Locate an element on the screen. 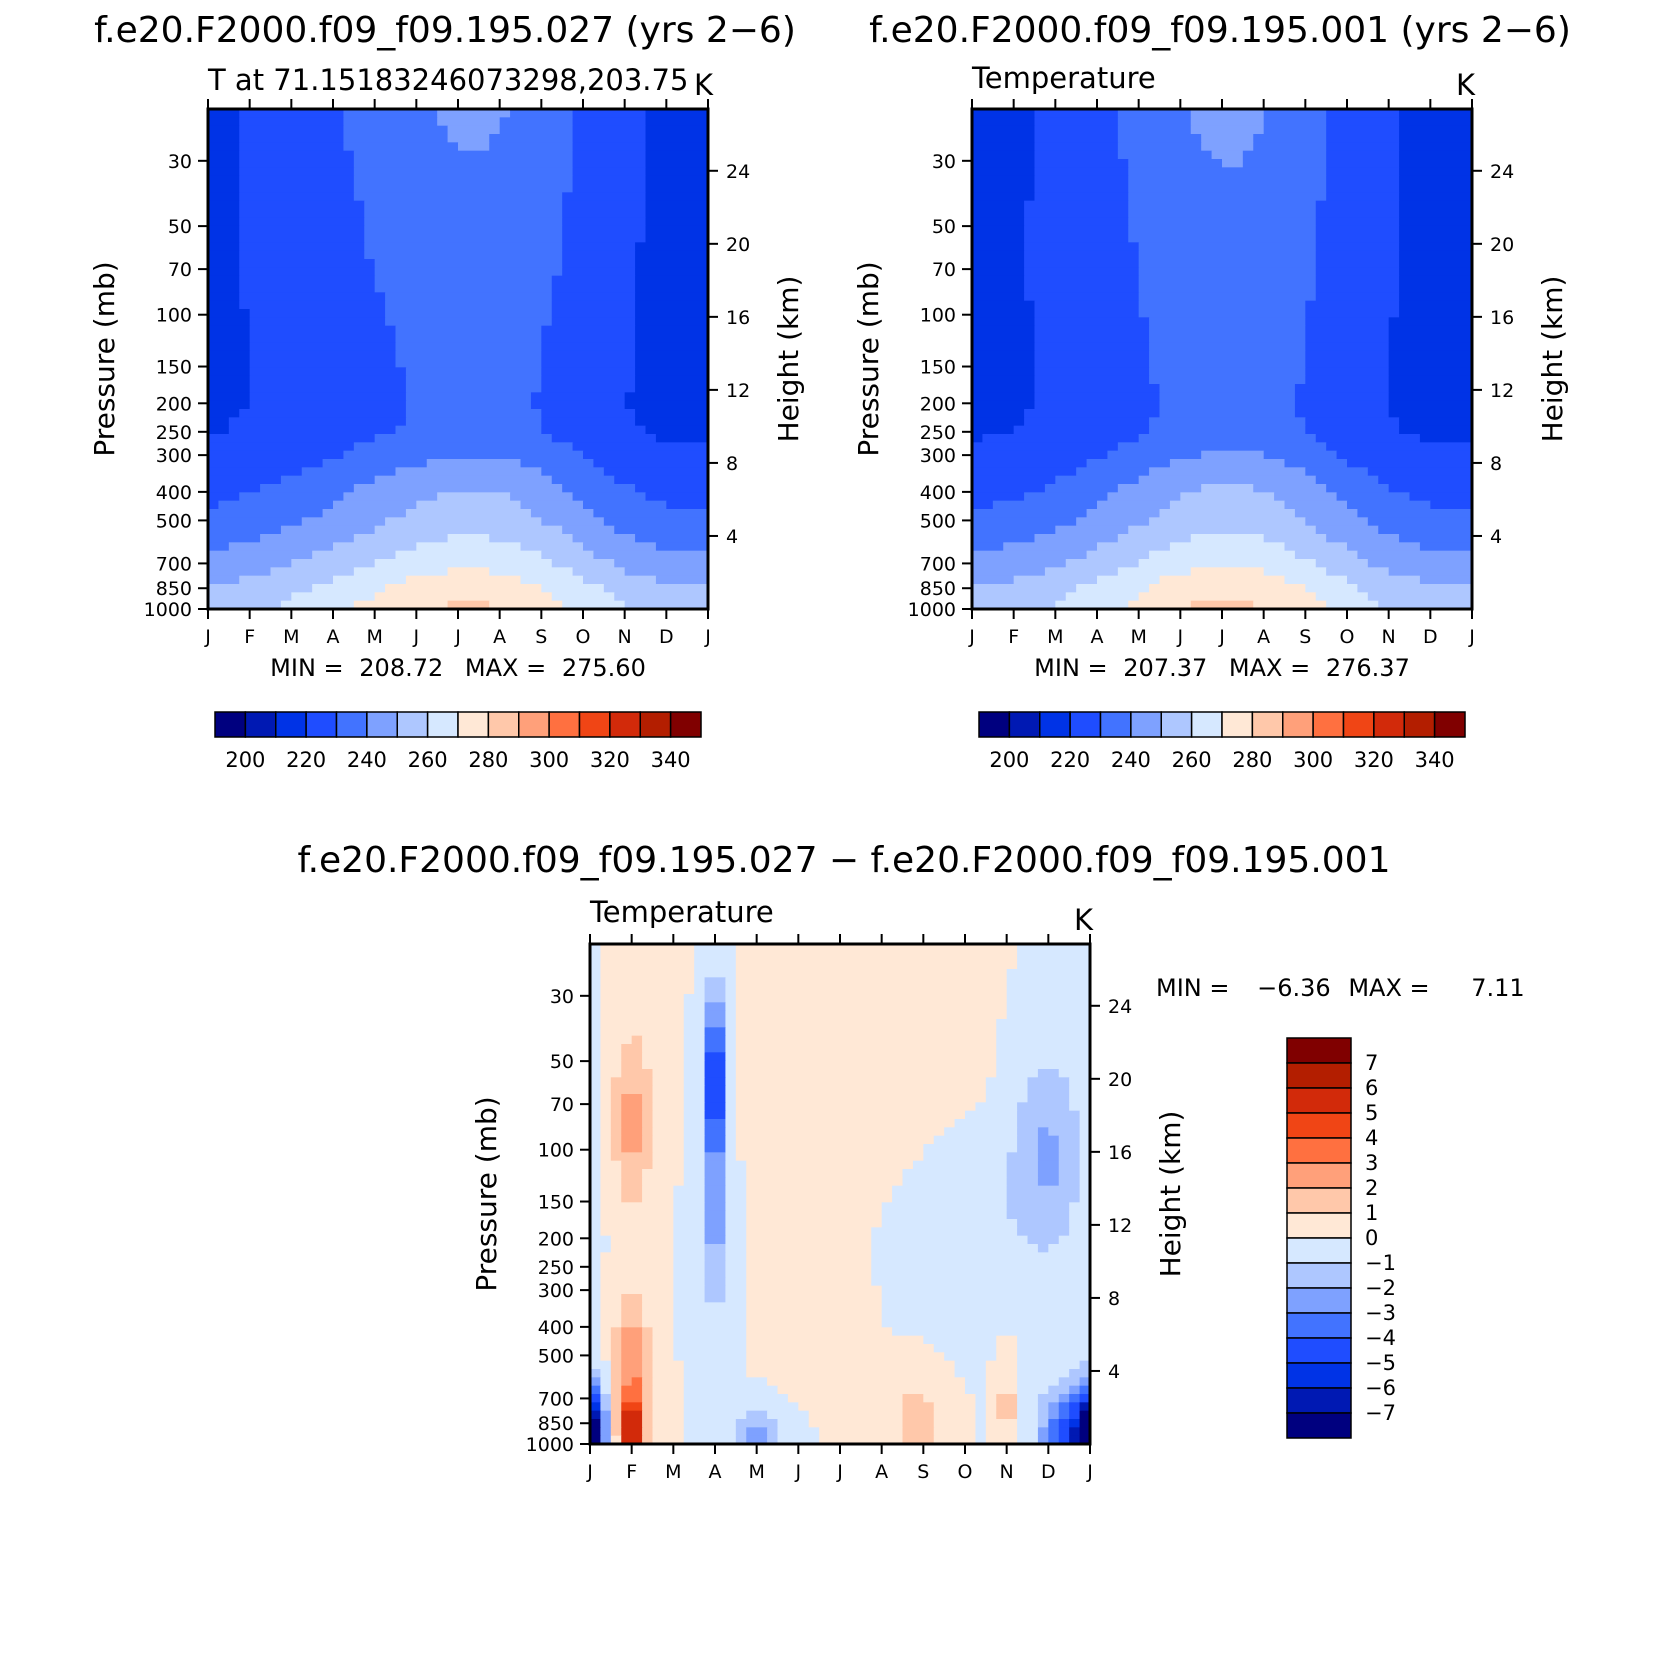 This screenshot has height=1666, width=1669. panel-b-max-value: 276.37 is located at coordinates (1368, 668).